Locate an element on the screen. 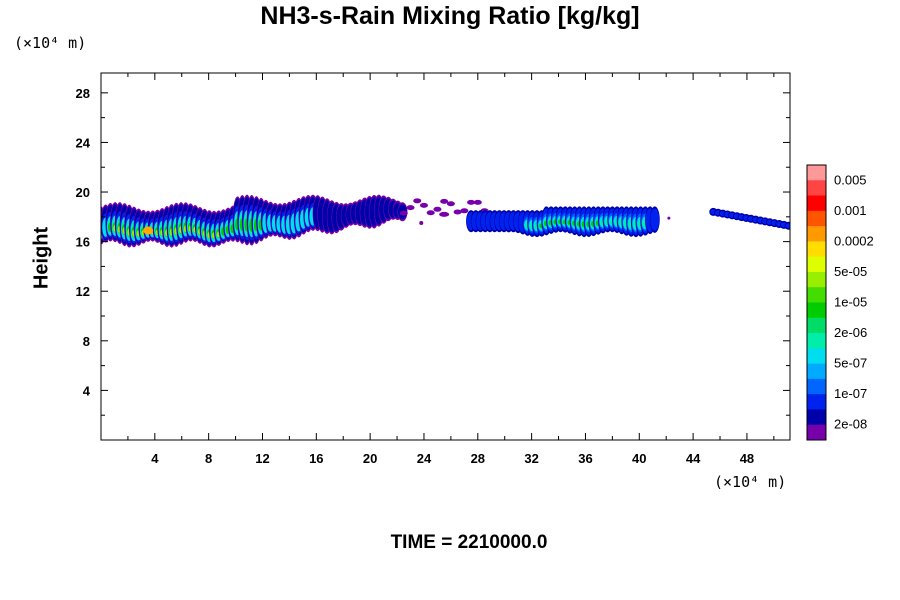  colorbar-label: 0.001 is located at coordinates (850, 210).